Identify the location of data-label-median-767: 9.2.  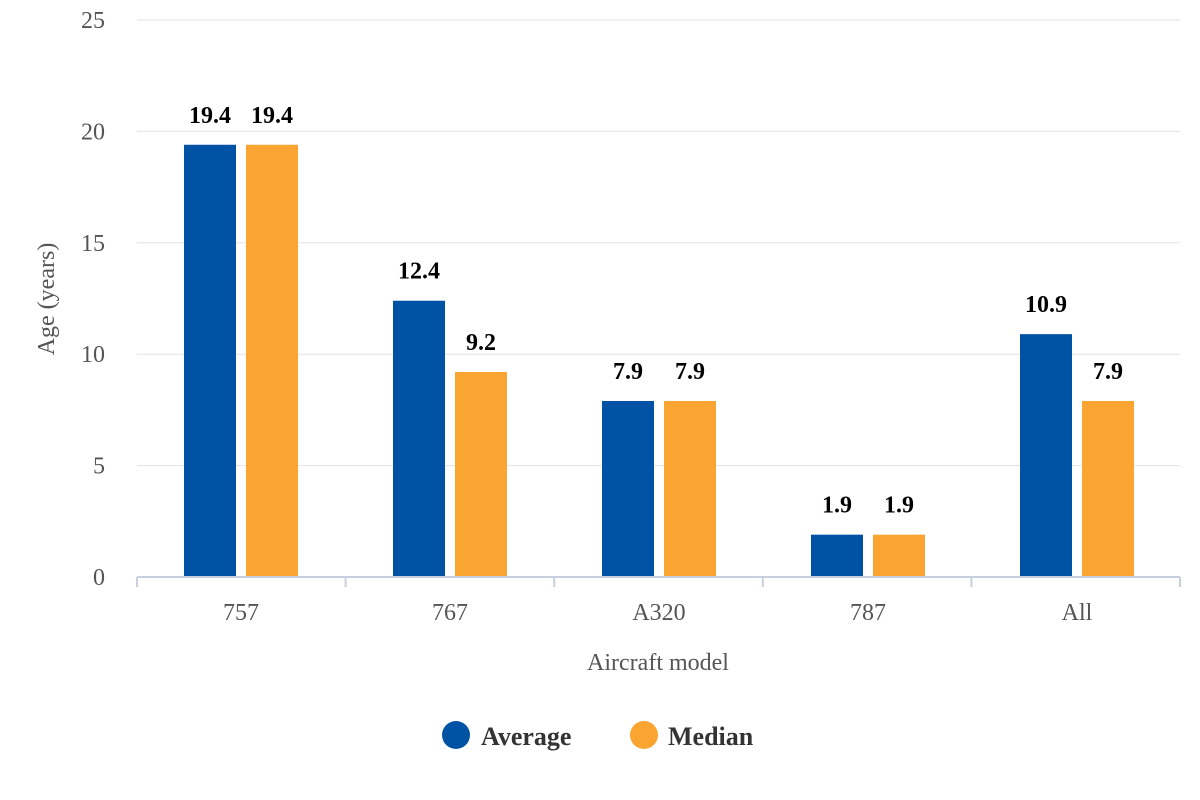
(481, 343).